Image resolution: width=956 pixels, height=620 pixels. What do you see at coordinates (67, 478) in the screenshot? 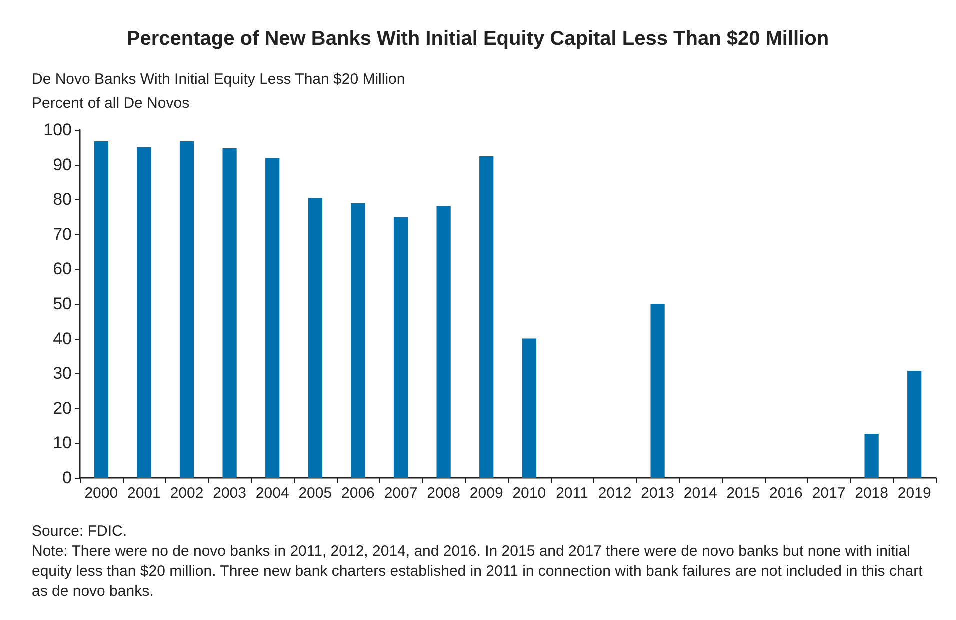
I see `y-tick-label: 0` at bounding box center [67, 478].